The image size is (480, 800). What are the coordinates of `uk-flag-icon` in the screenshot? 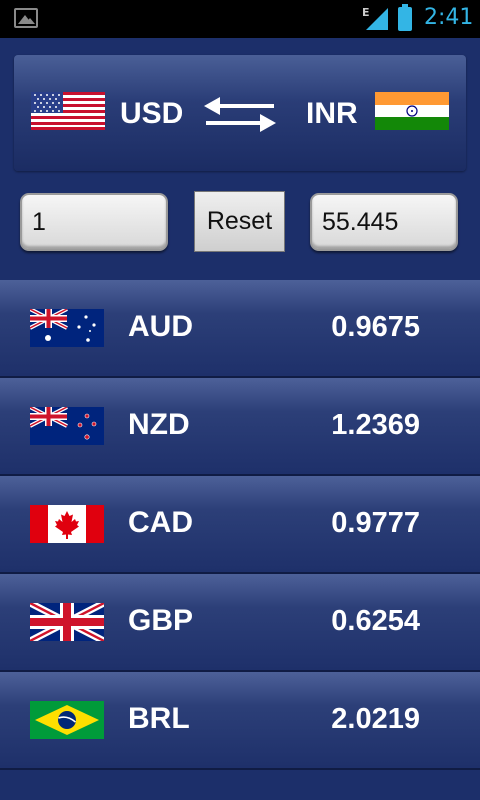 It's located at (67, 622).